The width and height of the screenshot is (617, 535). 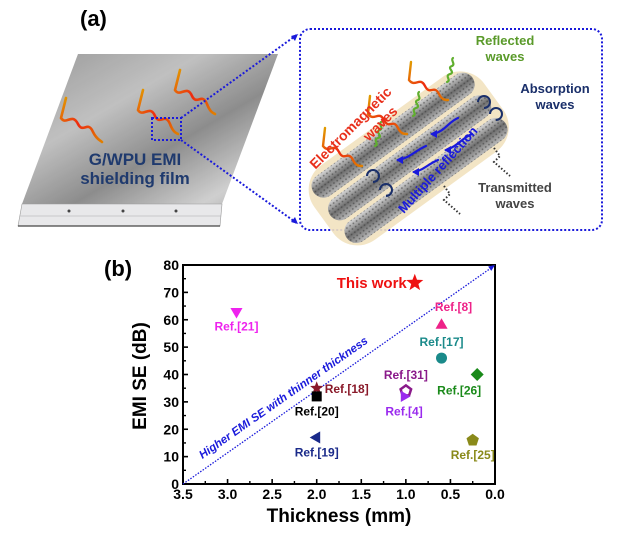 What do you see at coordinates (283, 398) in the screenshot?
I see `diagonal-annotation: Higher EMI SE with thinner thickness` at bounding box center [283, 398].